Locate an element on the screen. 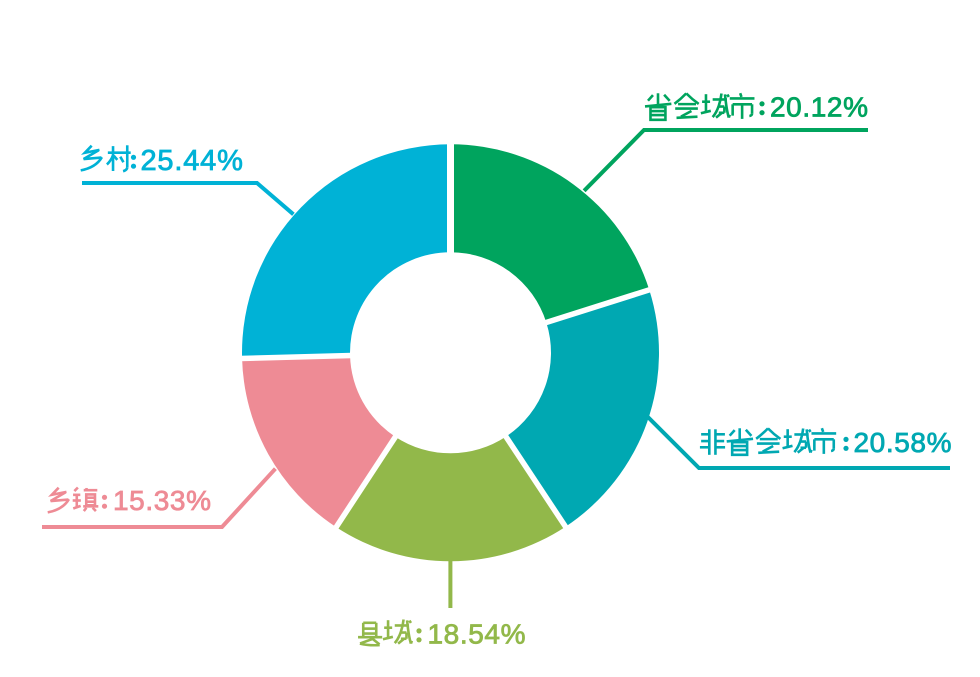 This screenshot has height=677, width=980. svg-text: 18.54% is located at coordinates (477, 633).